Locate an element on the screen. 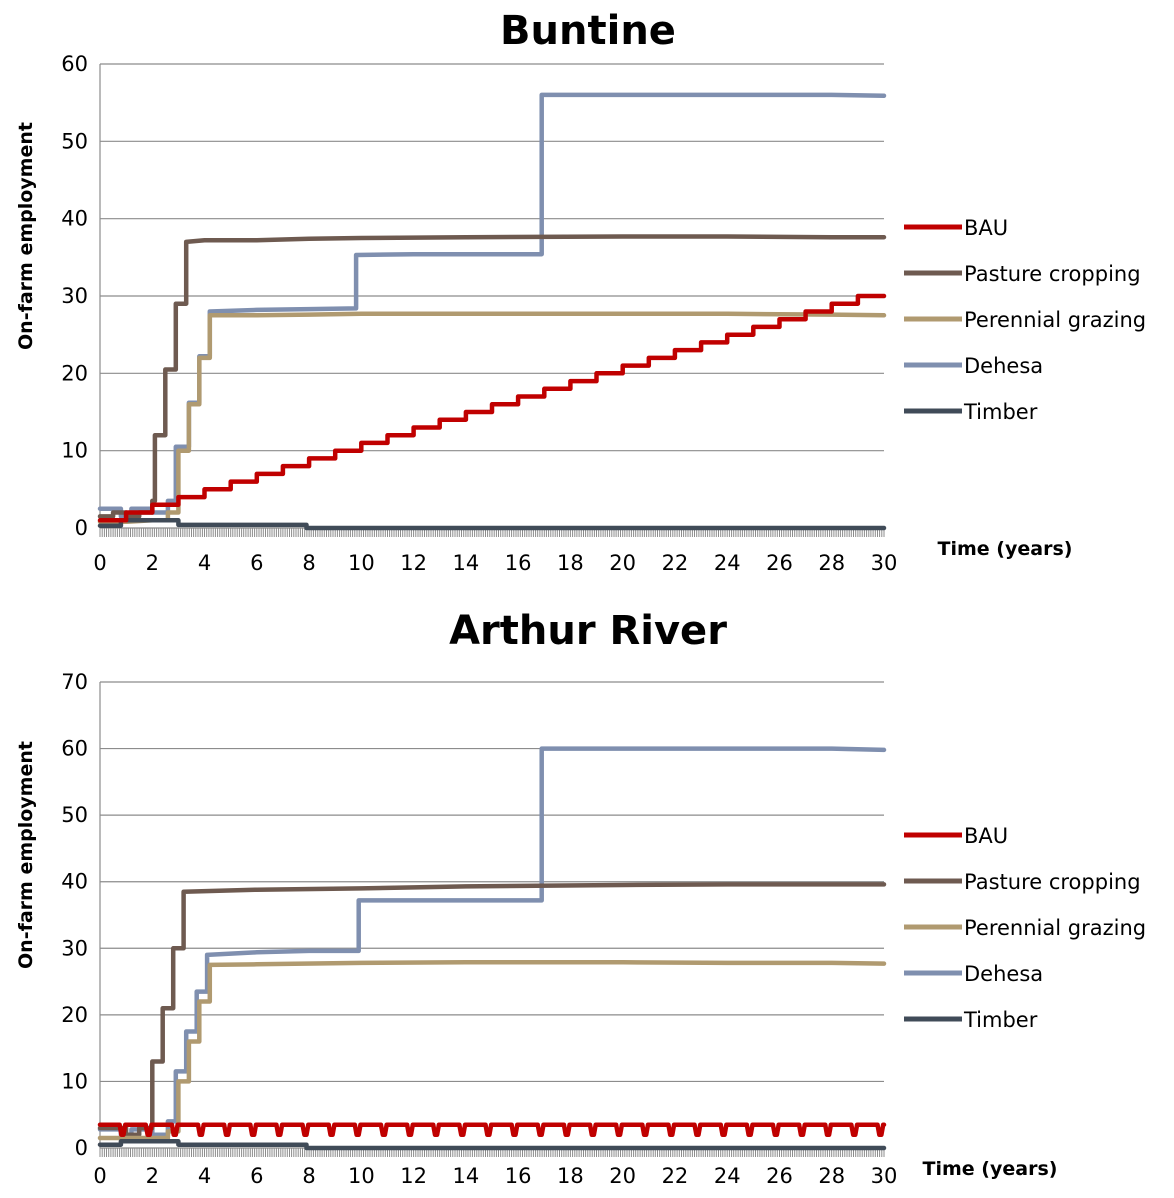 The width and height of the screenshot is (1174, 1198). series-line-pasture-cropping is located at coordinates (492, 1009).